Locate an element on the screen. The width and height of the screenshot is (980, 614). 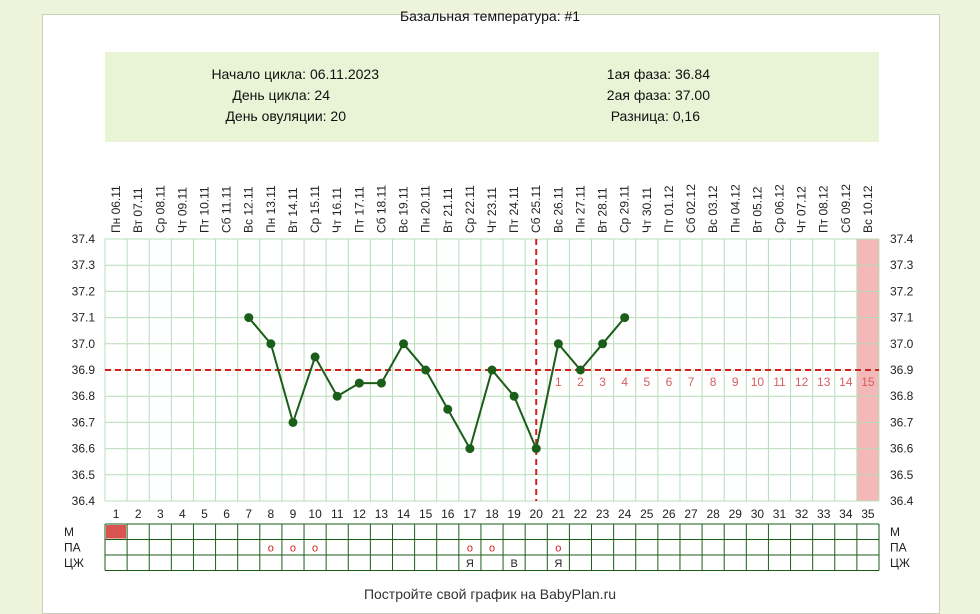
luteal-day-label: 13 is located at coordinates (824, 382).